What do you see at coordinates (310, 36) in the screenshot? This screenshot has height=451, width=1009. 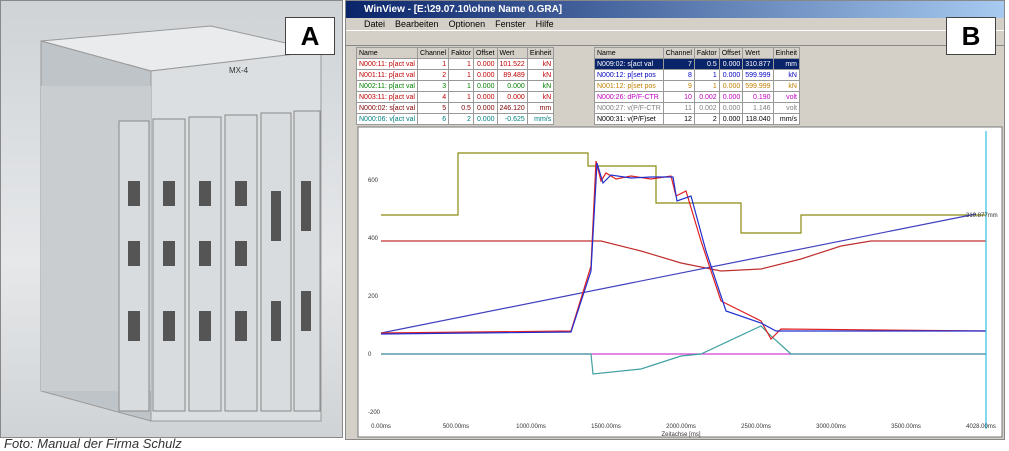 I see `panel-label: A` at bounding box center [310, 36].